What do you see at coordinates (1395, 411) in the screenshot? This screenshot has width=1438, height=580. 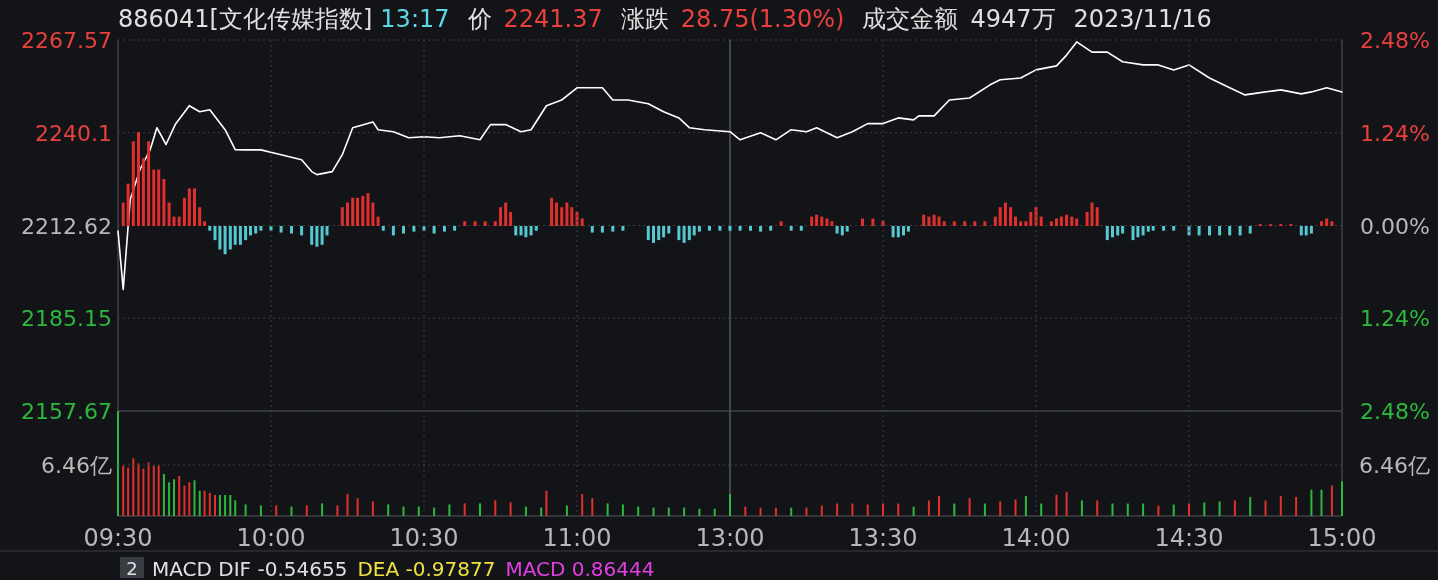 I see `y2-tick-label: 2.48%` at bounding box center [1395, 411].